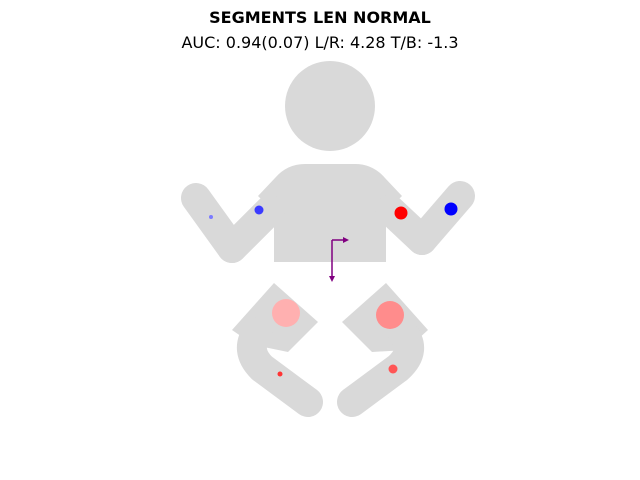  What do you see at coordinates (390, 315) in the screenshot?
I see `marker-right-thigh` at bounding box center [390, 315].